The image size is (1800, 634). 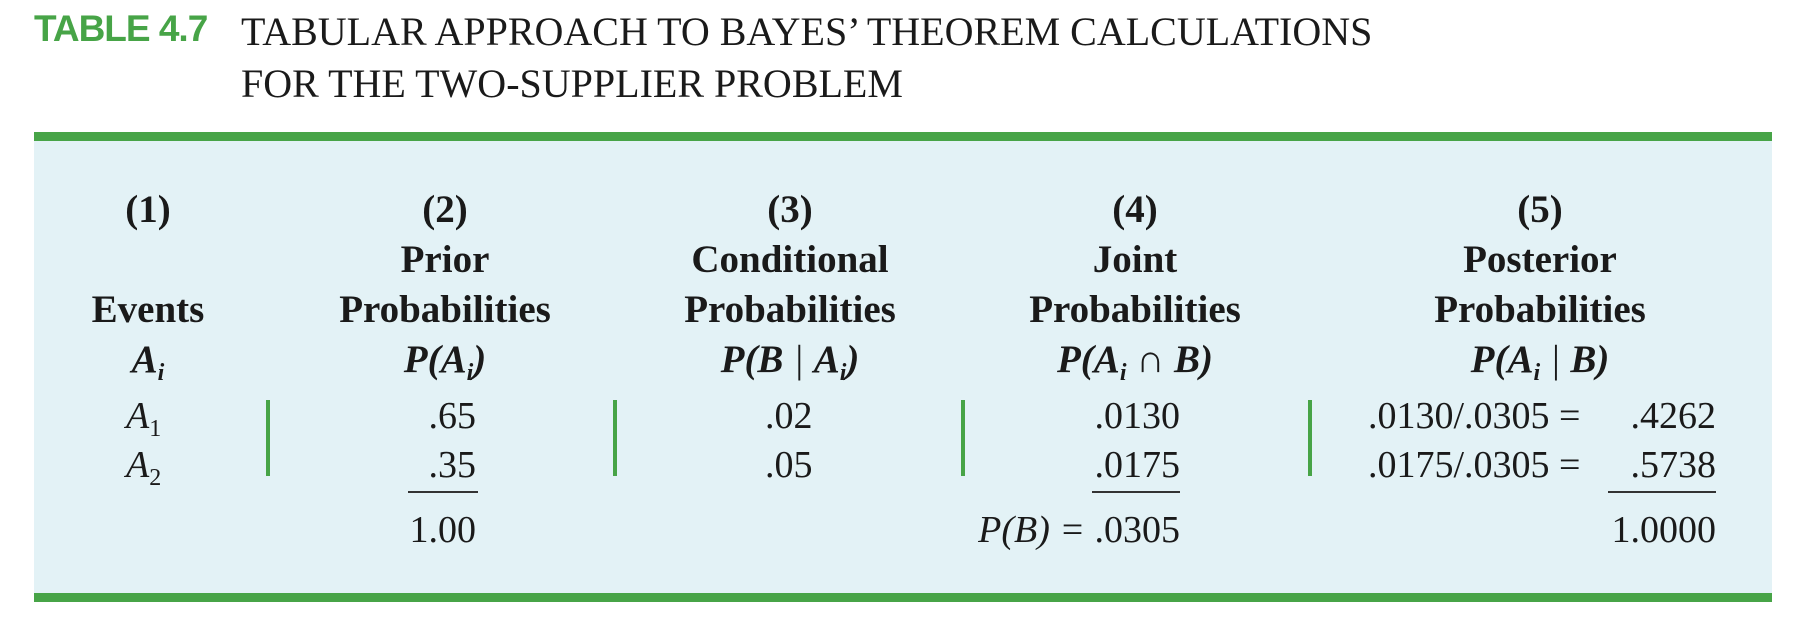 I want to click on sum-rule-joint, so click(x=1136, y=492).